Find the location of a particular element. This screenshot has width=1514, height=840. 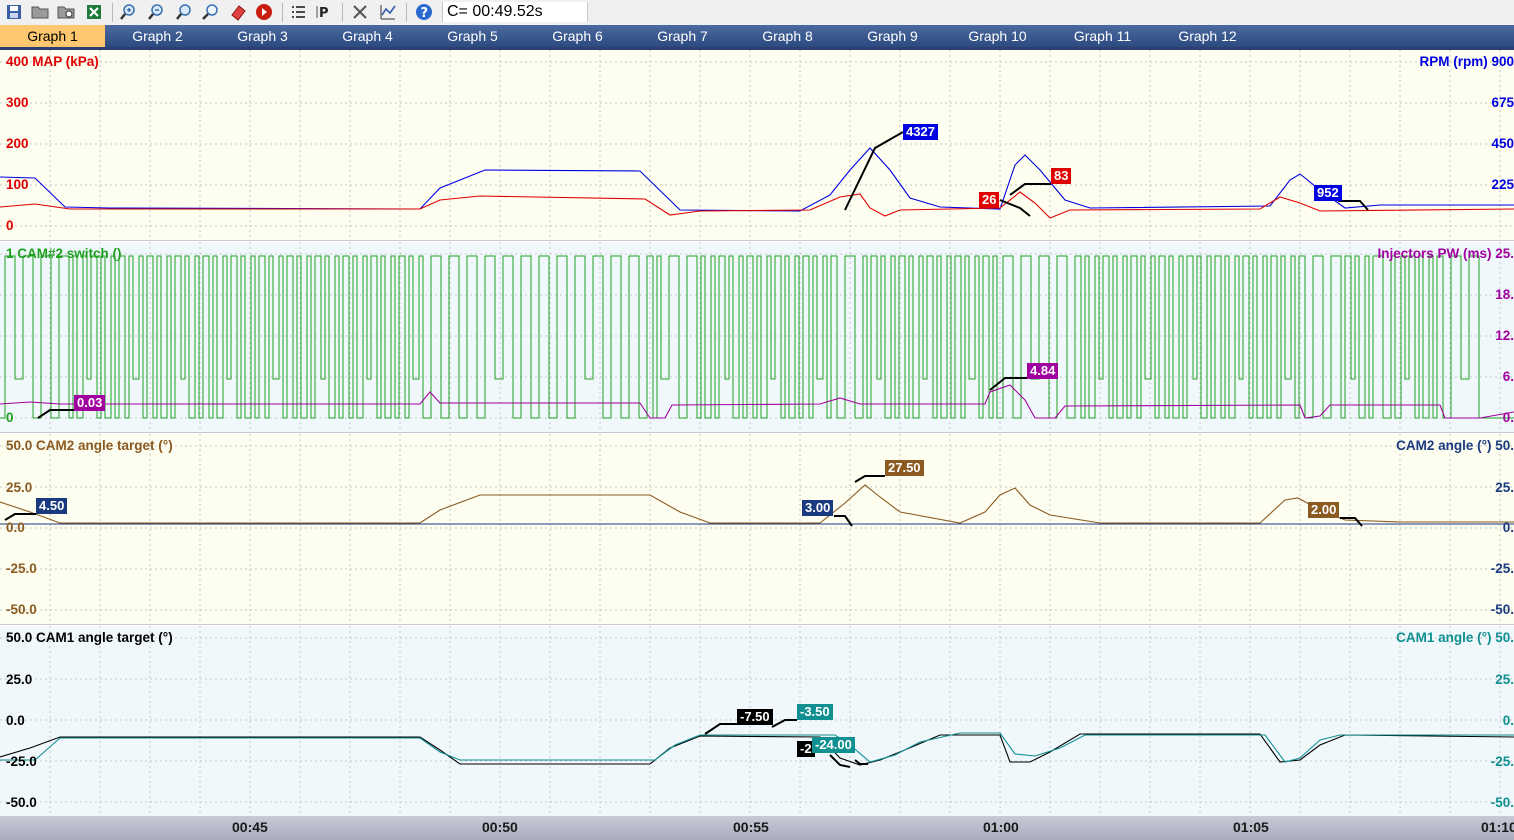

left-tick-label: 200 is located at coordinates (17, 143).